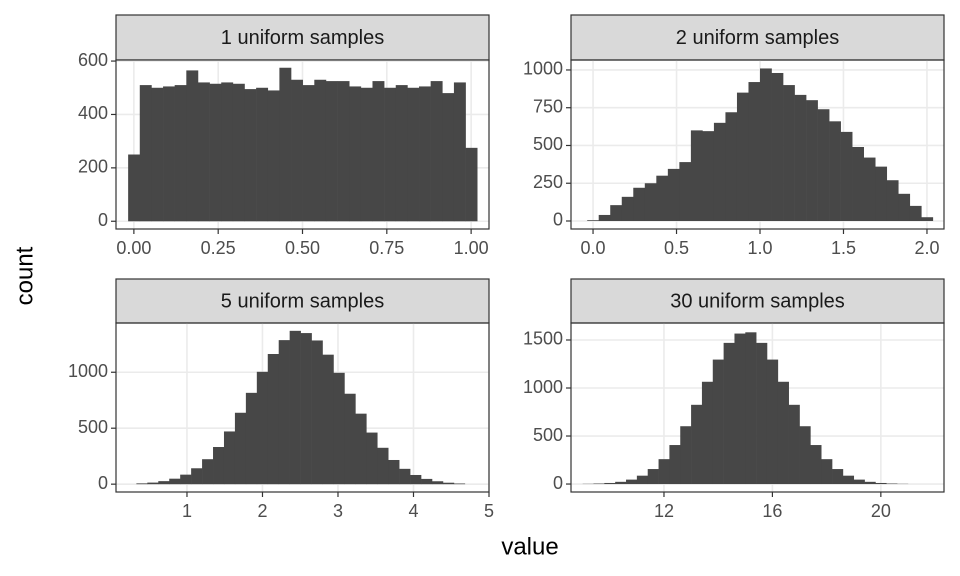 The width and height of the screenshot is (960, 576). What do you see at coordinates (262, 511) in the screenshot?
I see `x-tick-label: 2` at bounding box center [262, 511].